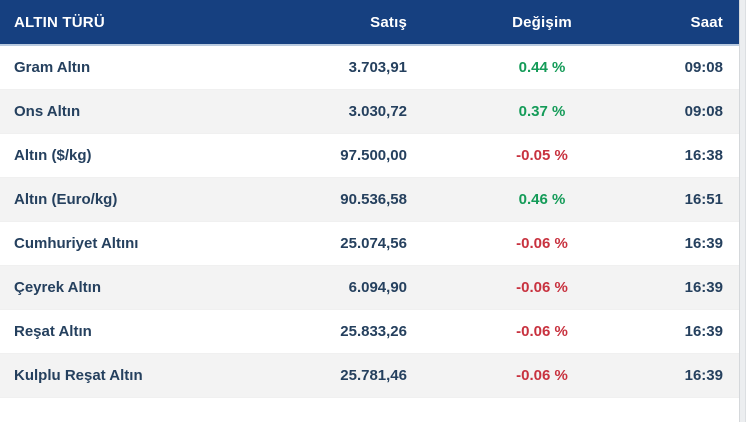 The height and width of the screenshot is (422, 750). I want to click on column-header-change: Değişim, so click(542, 22).